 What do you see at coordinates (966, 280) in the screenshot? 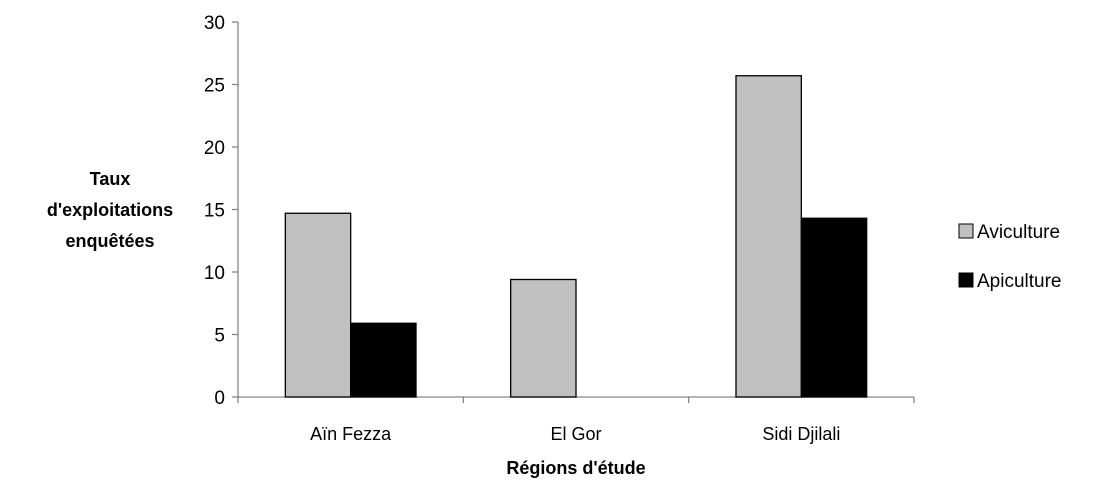
I see `legend-swatch-apiculture` at bounding box center [966, 280].